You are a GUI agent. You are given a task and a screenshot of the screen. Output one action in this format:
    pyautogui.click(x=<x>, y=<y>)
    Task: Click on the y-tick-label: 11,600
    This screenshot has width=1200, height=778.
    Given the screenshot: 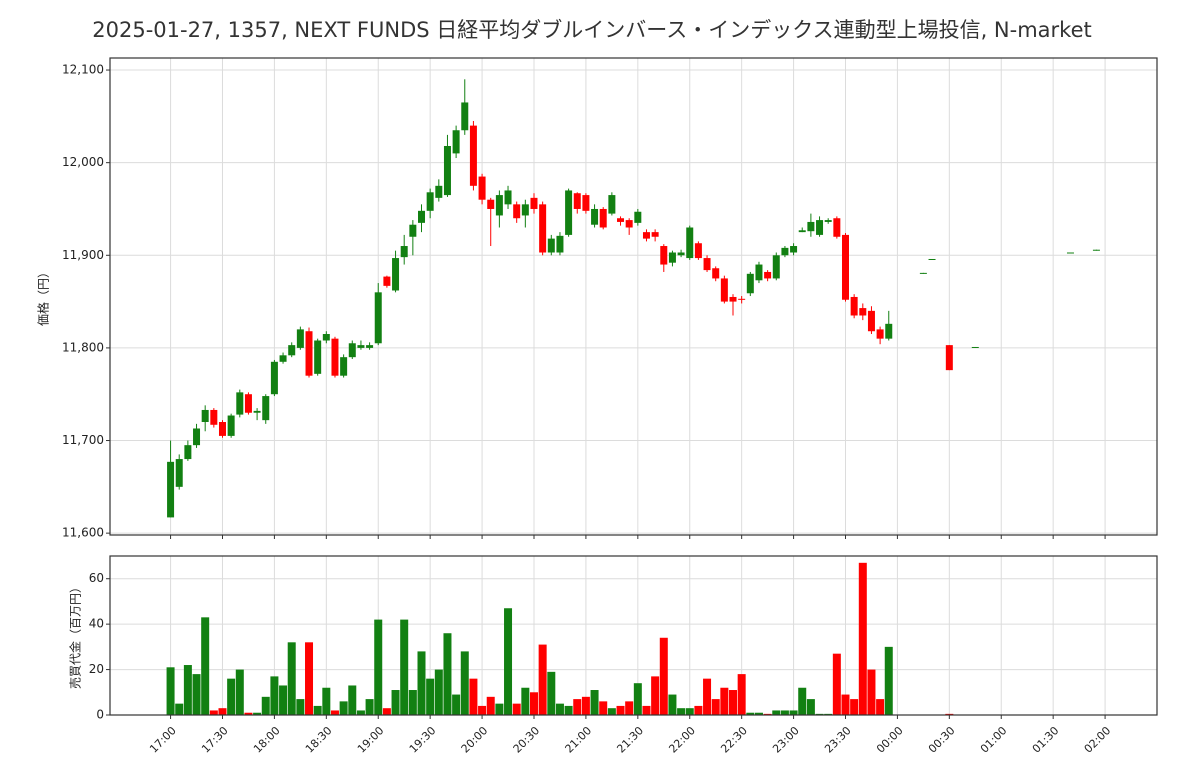 What is the action you would take?
    pyautogui.click(x=83, y=533)
    